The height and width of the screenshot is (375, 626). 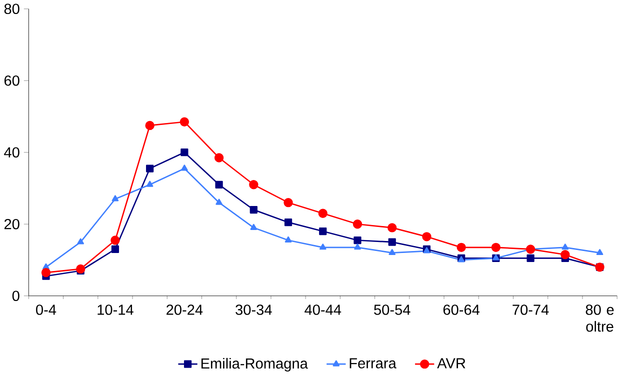 What do you see at coordinates (373, 363) in the screenshot?
I see `legend-label: Ferrara` at bounding box center [373, 363].